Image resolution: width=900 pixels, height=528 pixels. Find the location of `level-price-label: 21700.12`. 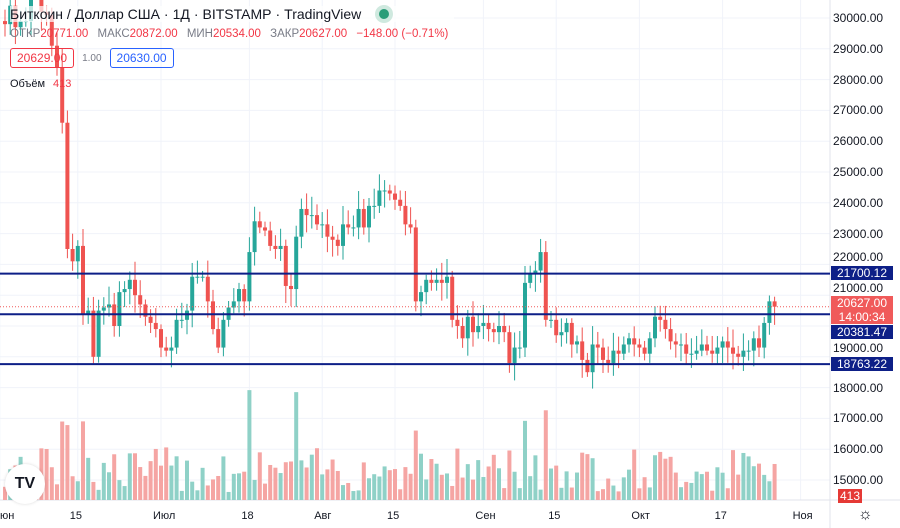

level-price-label: 21700.12 is located at coordinates (862, 273).